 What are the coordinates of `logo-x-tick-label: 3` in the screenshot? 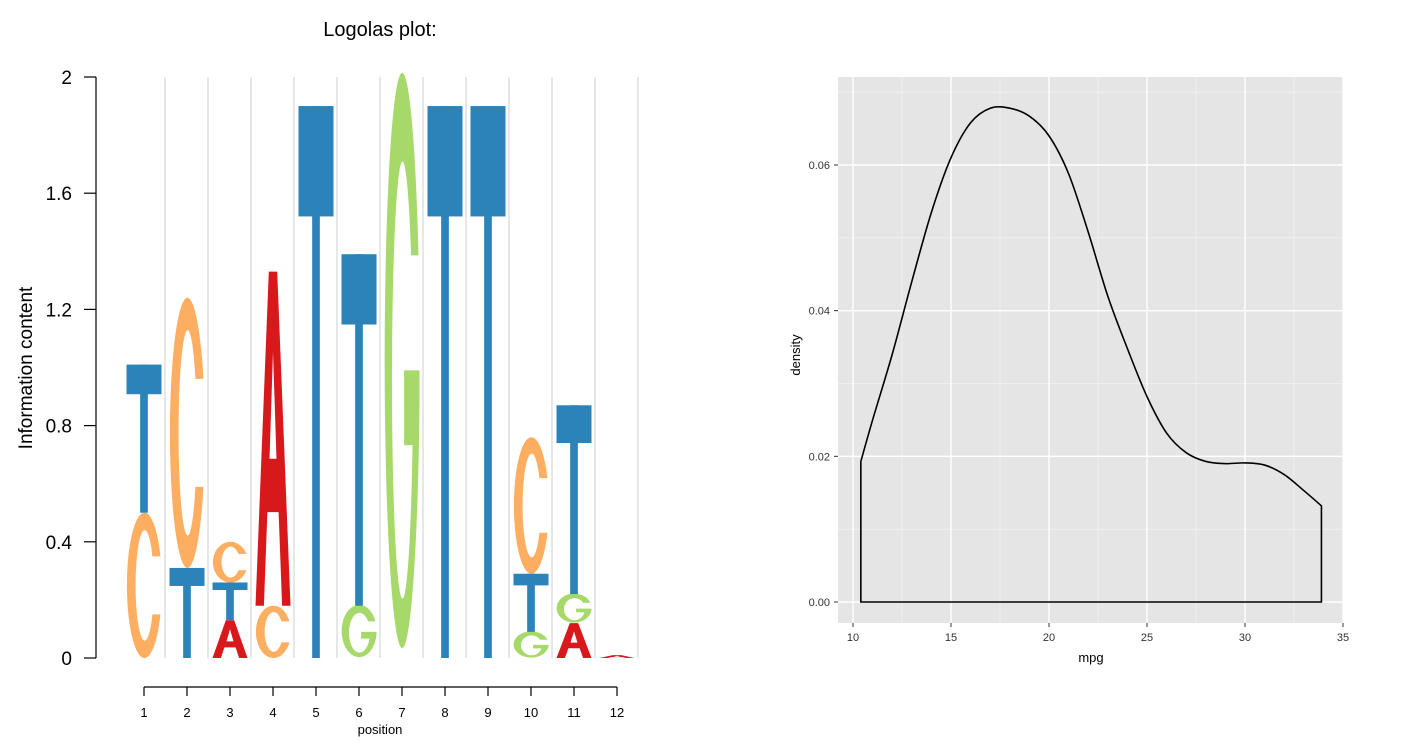 It's located at (229, 712).